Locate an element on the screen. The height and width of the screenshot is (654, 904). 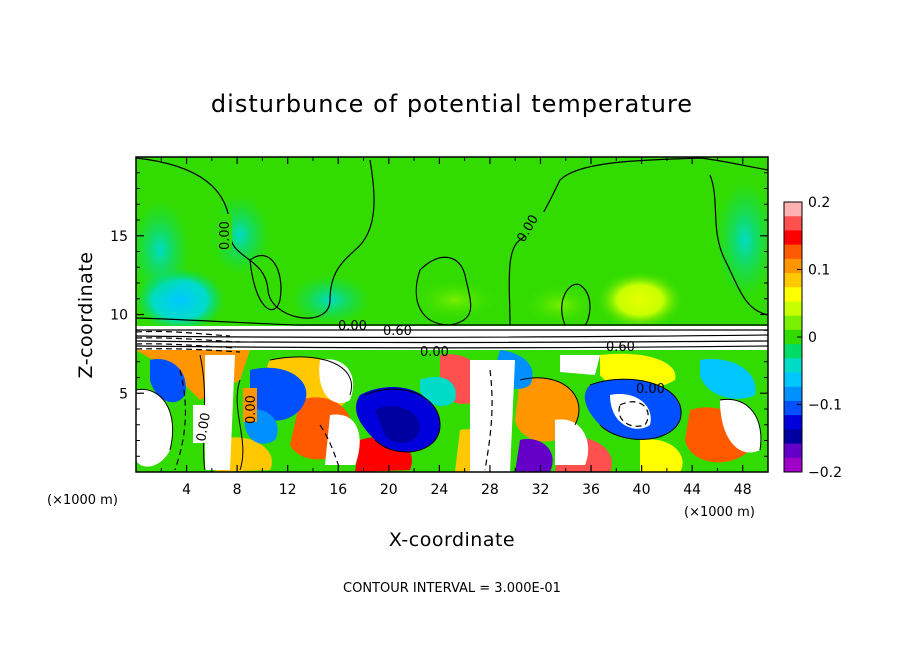
colorbar-tick-label: 0 is located at coordinates (812, 338).